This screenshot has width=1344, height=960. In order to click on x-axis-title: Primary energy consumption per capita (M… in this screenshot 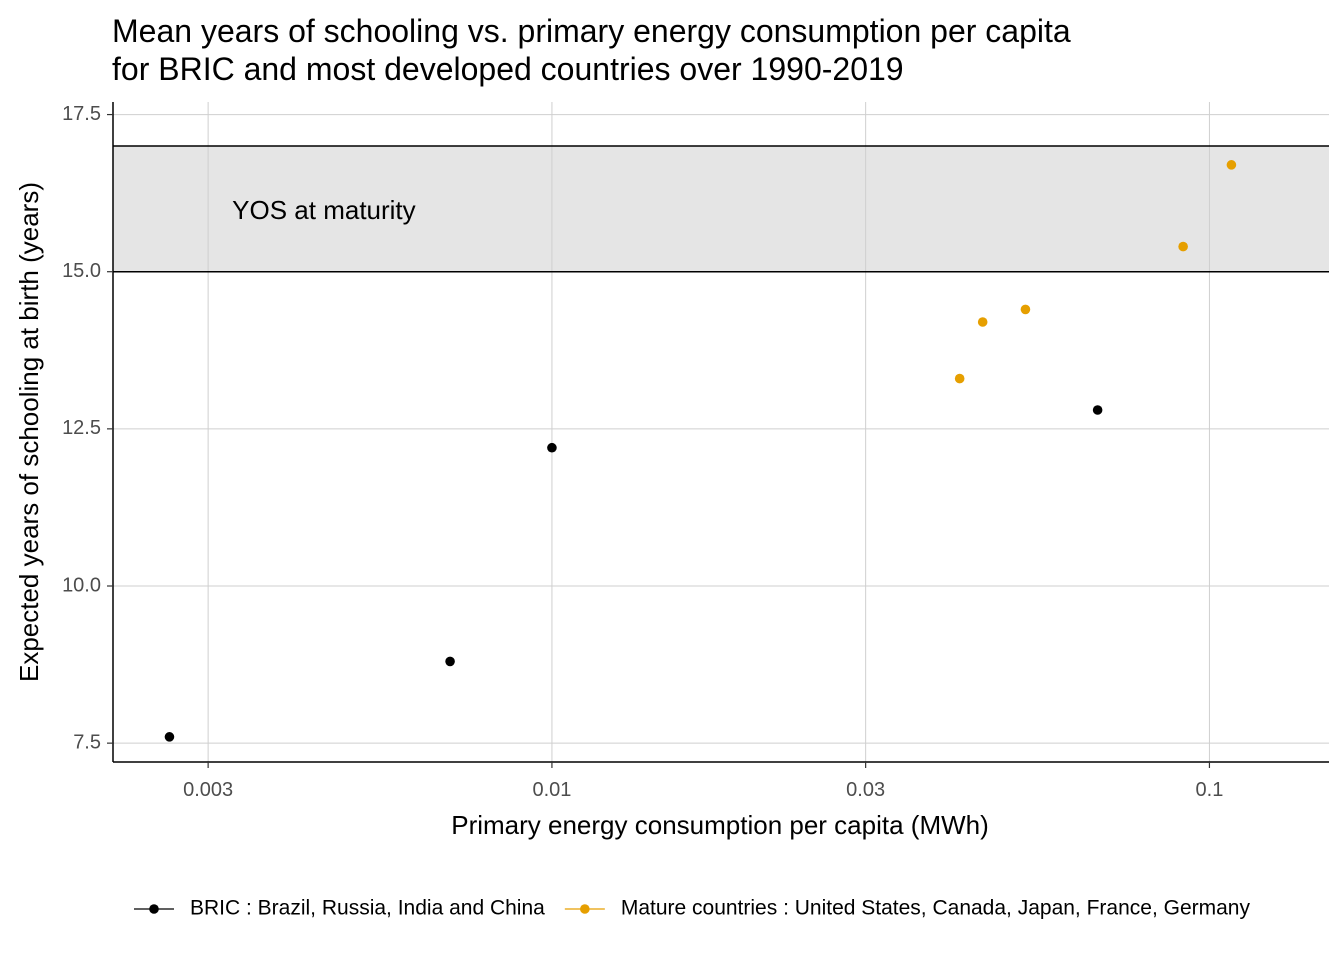, I will do `click(720, 825)`.